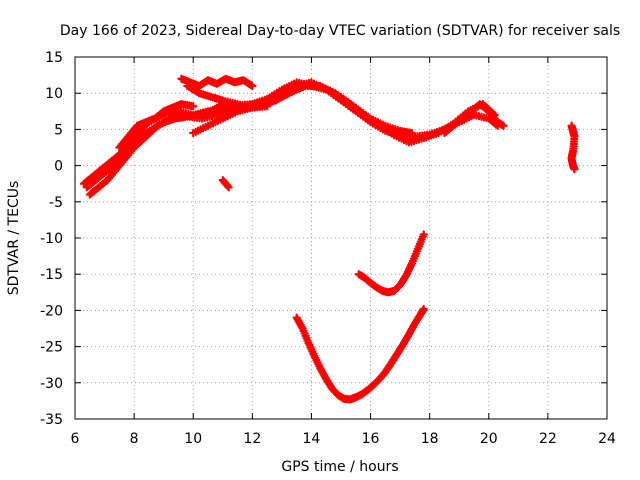  What do you see at coordinates (343, 439) in the screenshot?
I see `x-tick-labels: 6 8 10 12 14 16 18 20 22 24` at bounding box center [343, 439].